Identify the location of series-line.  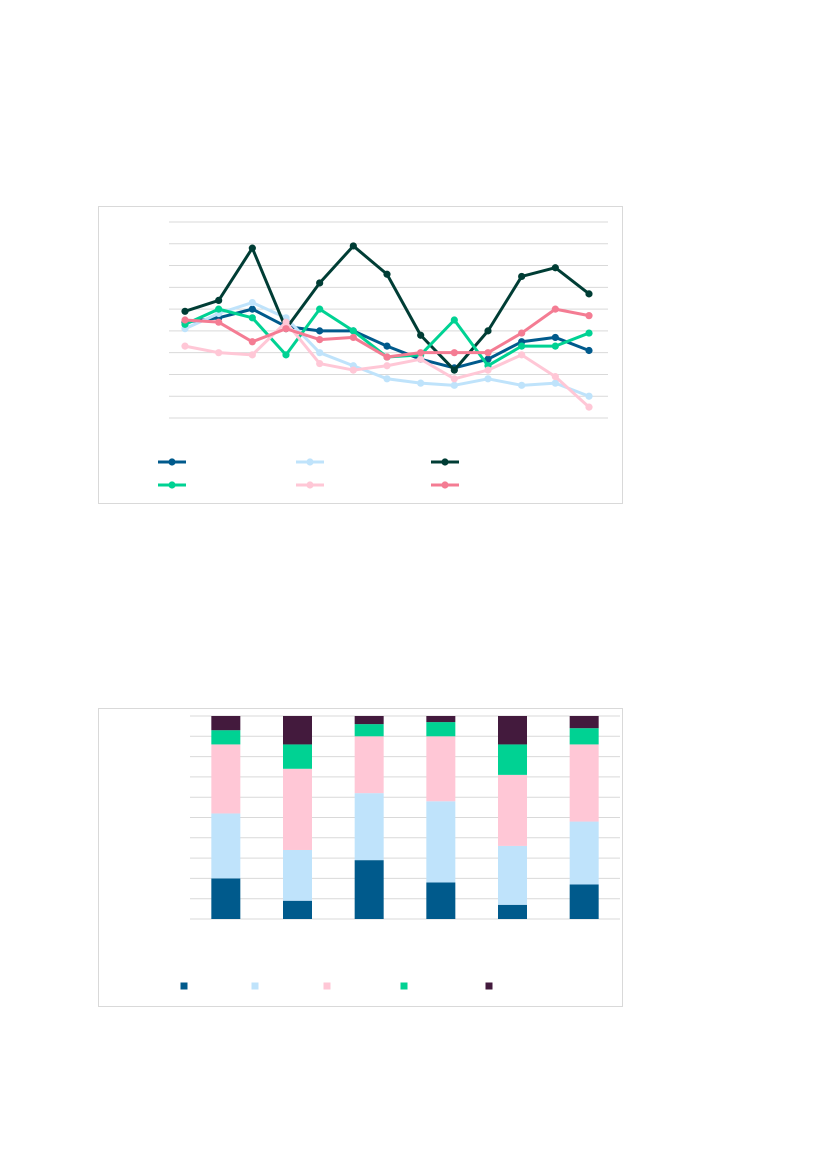
(387, 308).